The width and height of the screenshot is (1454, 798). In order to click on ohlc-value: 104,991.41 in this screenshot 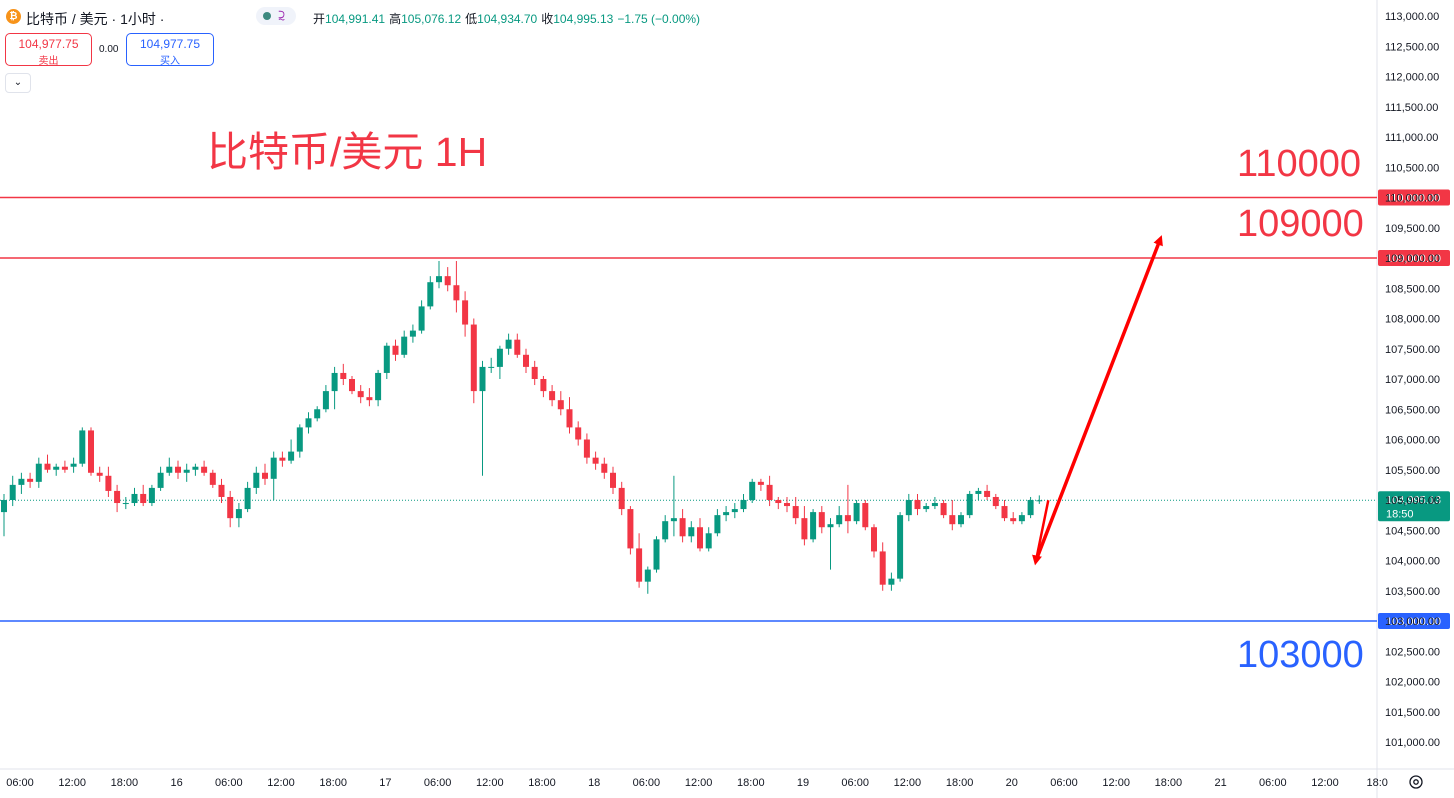, I will do `click(355, 19)`.